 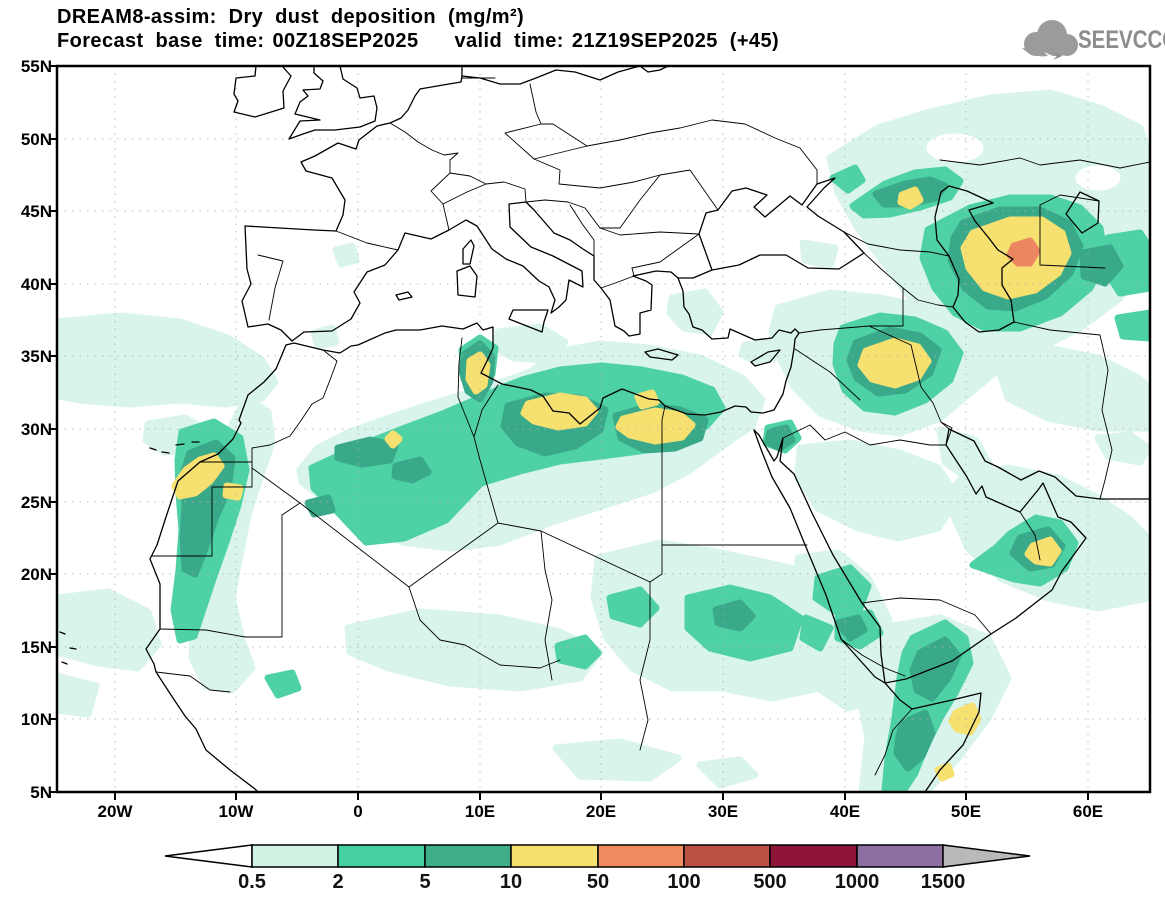 What do you see at coordinates (425, 882) in the screenshot?
I see `colorbar-level-5: 5` at bounding box center [425, 882].